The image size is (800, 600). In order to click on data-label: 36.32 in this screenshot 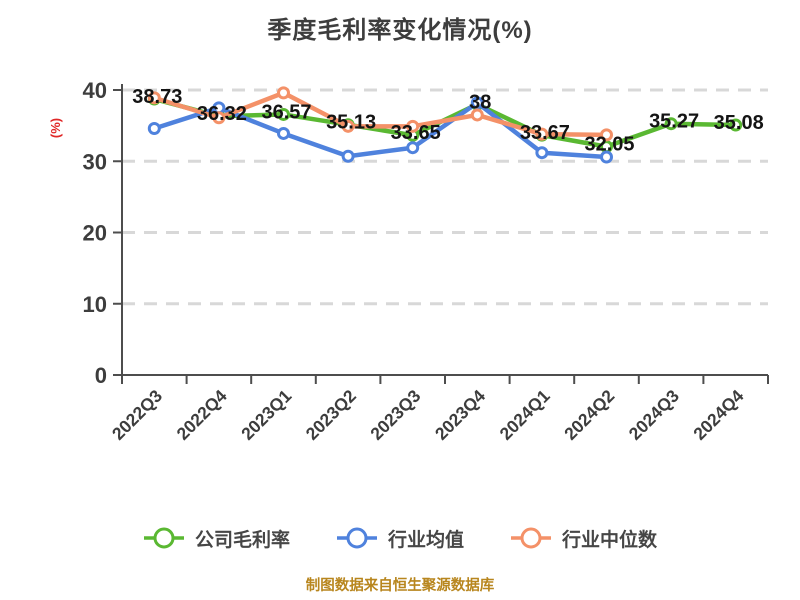, I will do `click(222, 114)`.